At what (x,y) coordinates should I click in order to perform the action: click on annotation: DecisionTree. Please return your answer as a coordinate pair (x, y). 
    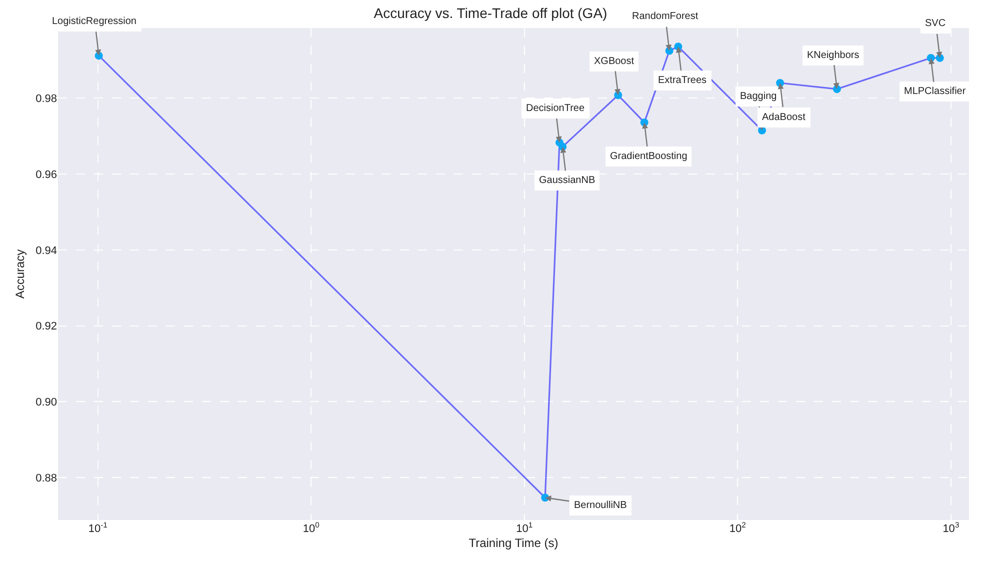
    Looking at the image, I should click on (555, 108).